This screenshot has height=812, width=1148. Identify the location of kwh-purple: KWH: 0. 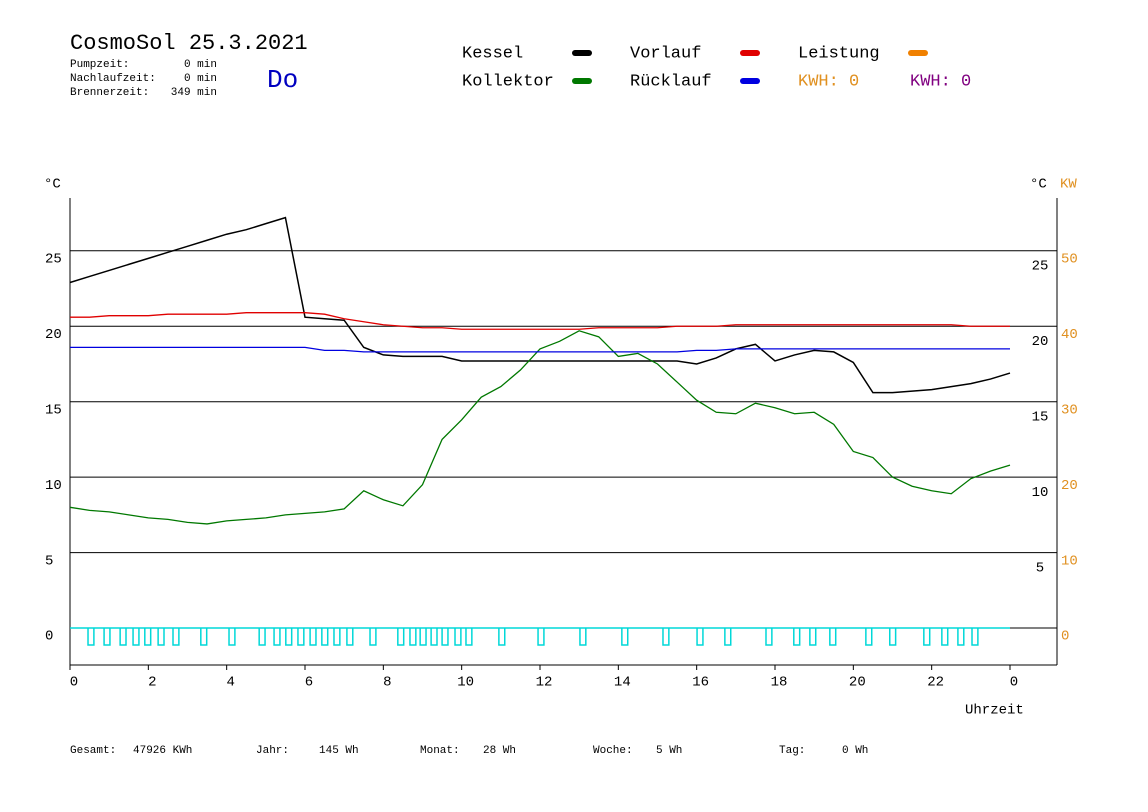
(940, 81).